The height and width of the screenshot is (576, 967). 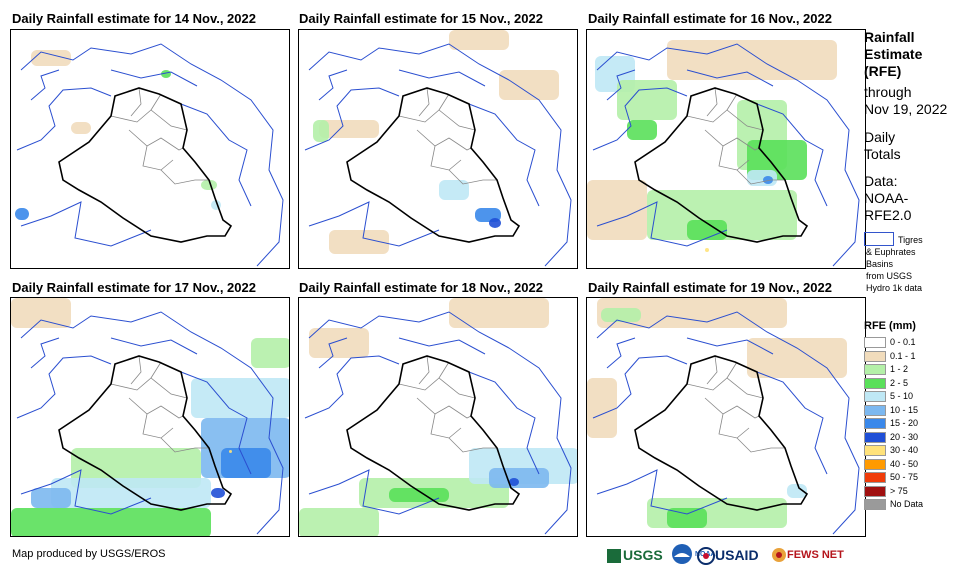 What do you see at coordinates (879, 239) in the screenshot?
I see `basin-outline-swatch` at bounding box center [879, 239].